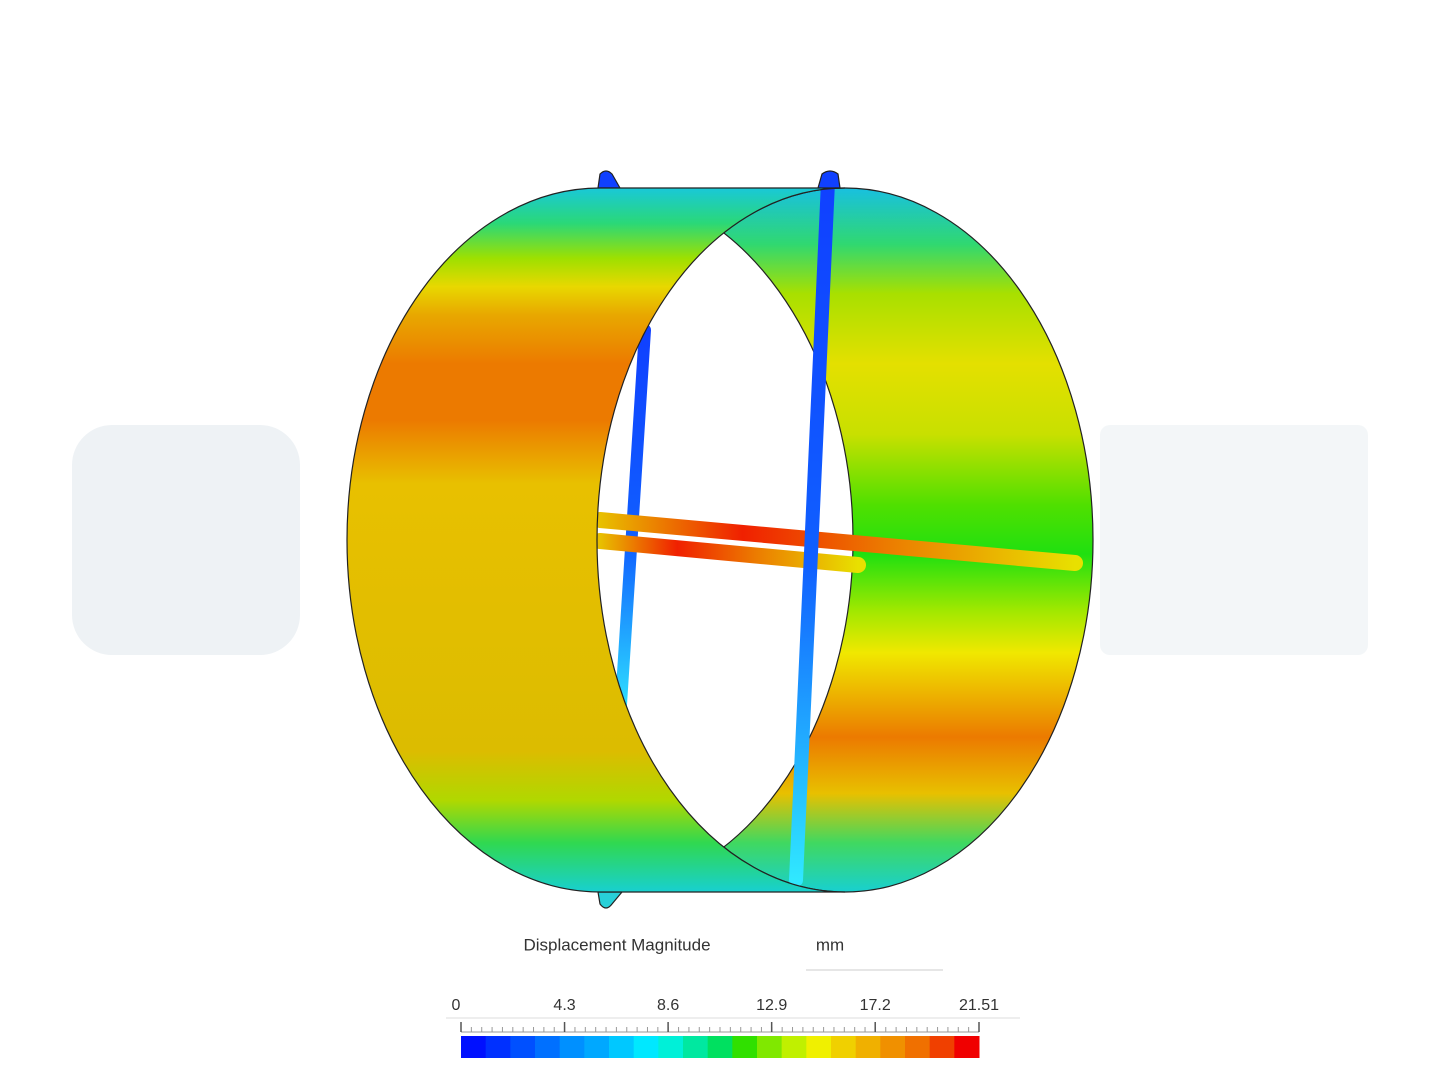 The height and width of the screenshot is (1080, 1440). What do you see at coordinates (979, 1005) in the screenshot?
I see `tick-label: 21.51` at bounding box center [979, 1005].